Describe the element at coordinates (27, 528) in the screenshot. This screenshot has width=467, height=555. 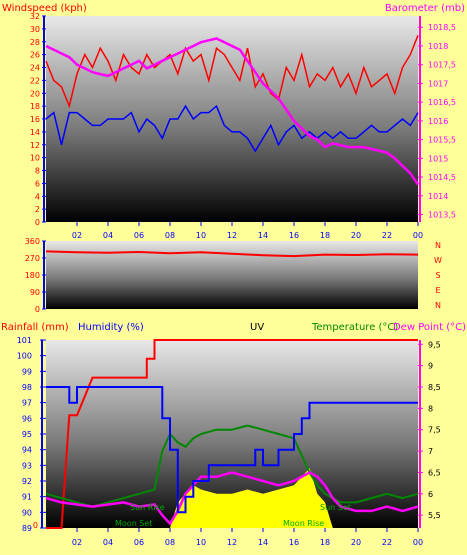
I see `humidity-y-tick-label: 89` at that location.